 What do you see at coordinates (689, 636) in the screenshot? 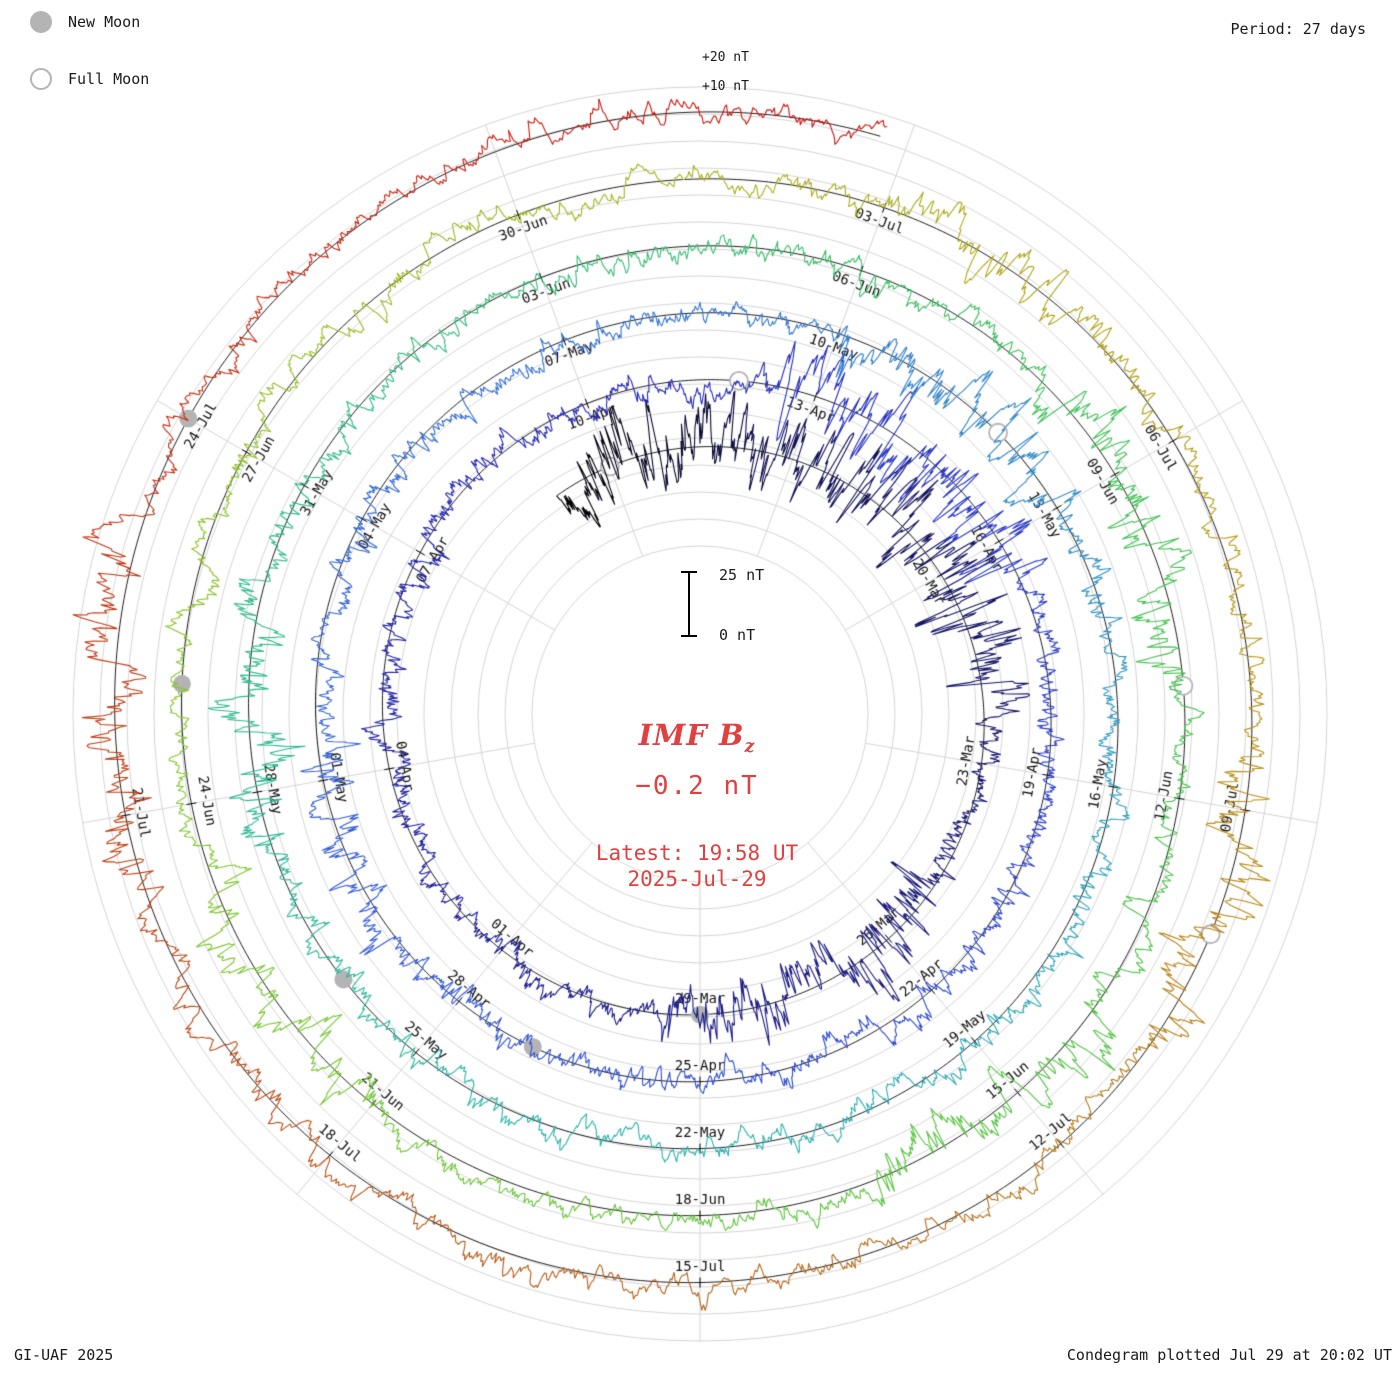
I see `scale-bar-bottom-cap` at bounding box center [689, 636].